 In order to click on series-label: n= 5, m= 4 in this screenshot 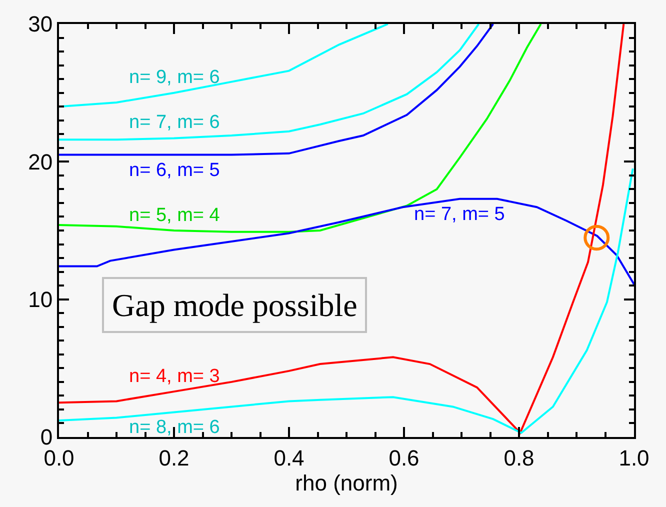, I will do `click(174, 215)`.